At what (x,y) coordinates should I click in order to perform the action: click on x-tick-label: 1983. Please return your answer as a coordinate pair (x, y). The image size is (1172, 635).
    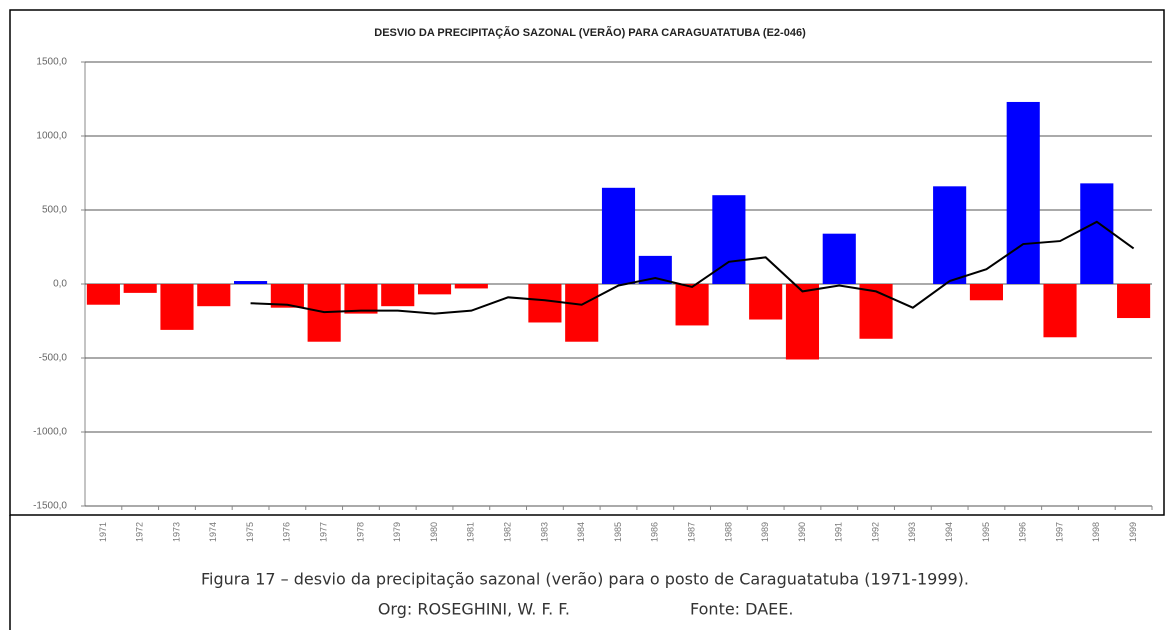
    Looking at the image, I should click on (544, 532).